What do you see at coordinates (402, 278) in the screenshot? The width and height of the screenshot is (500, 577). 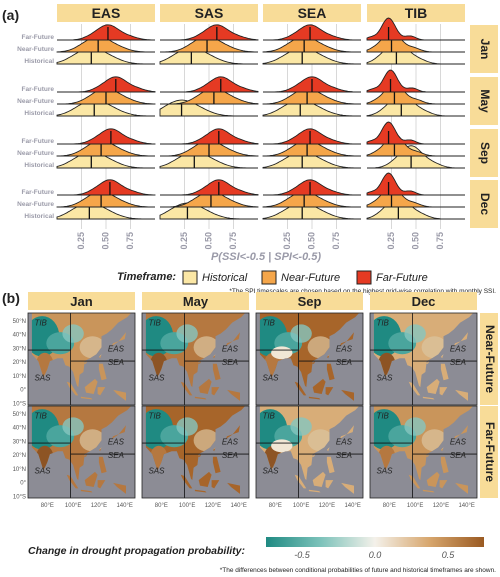 I see `legend-label-far-future: Far-Future` at bounding box center [402, 278].